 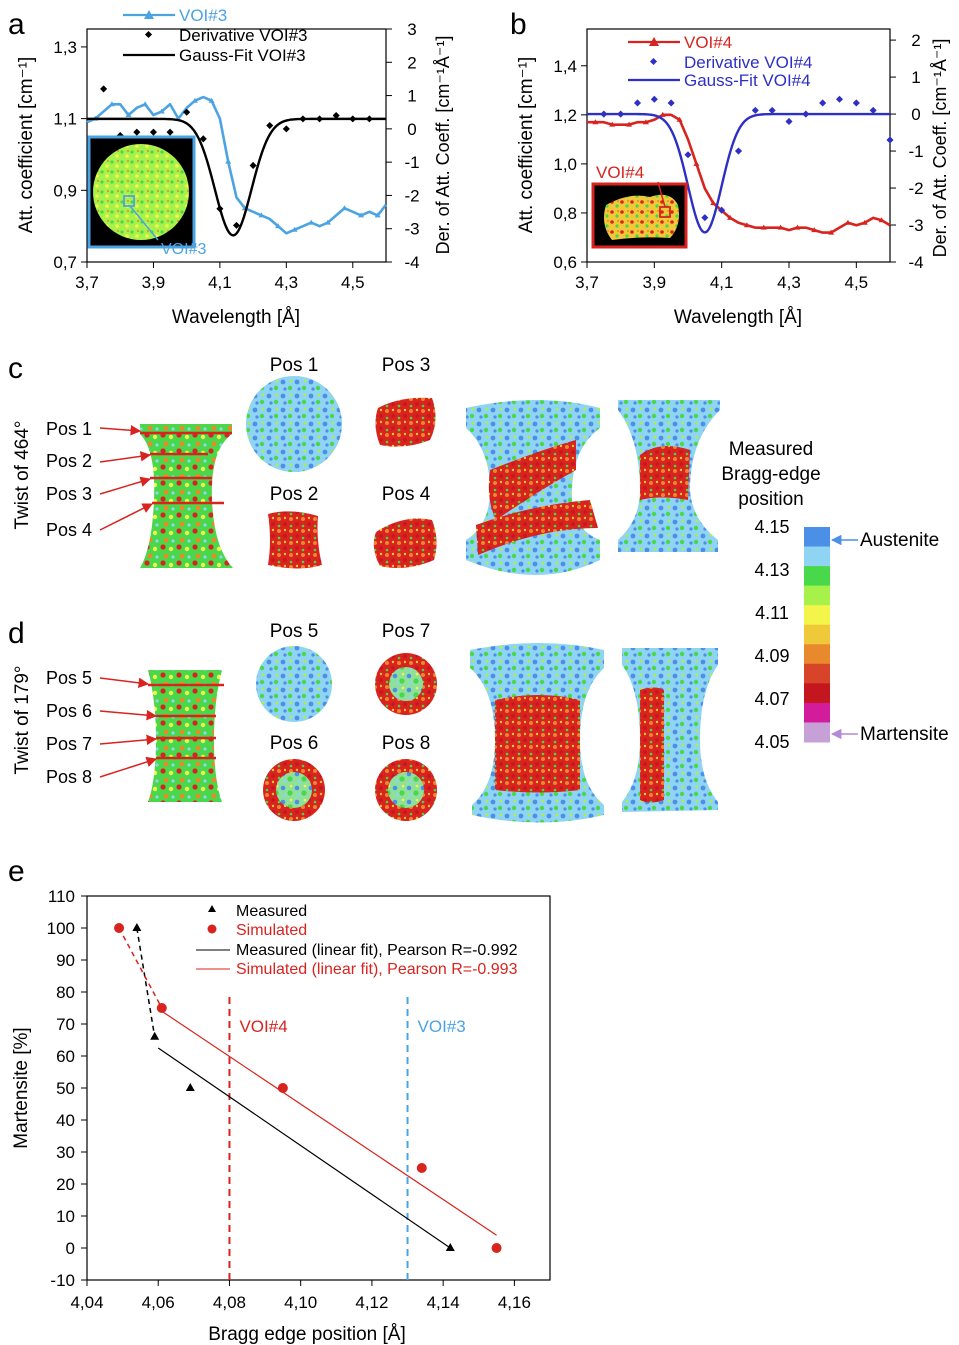 What do you see at coordinates (411, 129) in the screenshot?
I see `y2tick-label-a: 0` at bounding box center [411, 129].